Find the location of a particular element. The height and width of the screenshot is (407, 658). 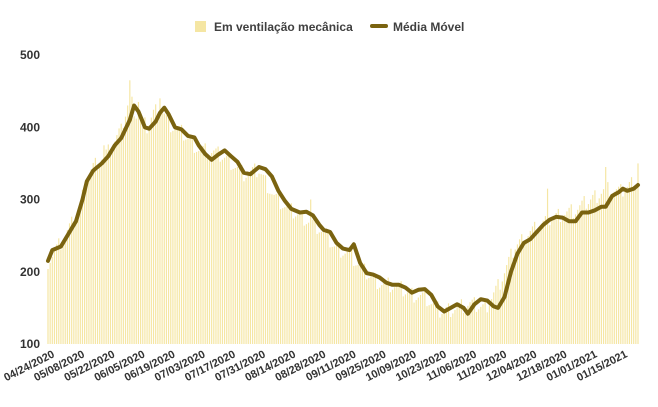

legend-label-ventilation: Em ventilação mecânica is located at coordinates (283, 27).